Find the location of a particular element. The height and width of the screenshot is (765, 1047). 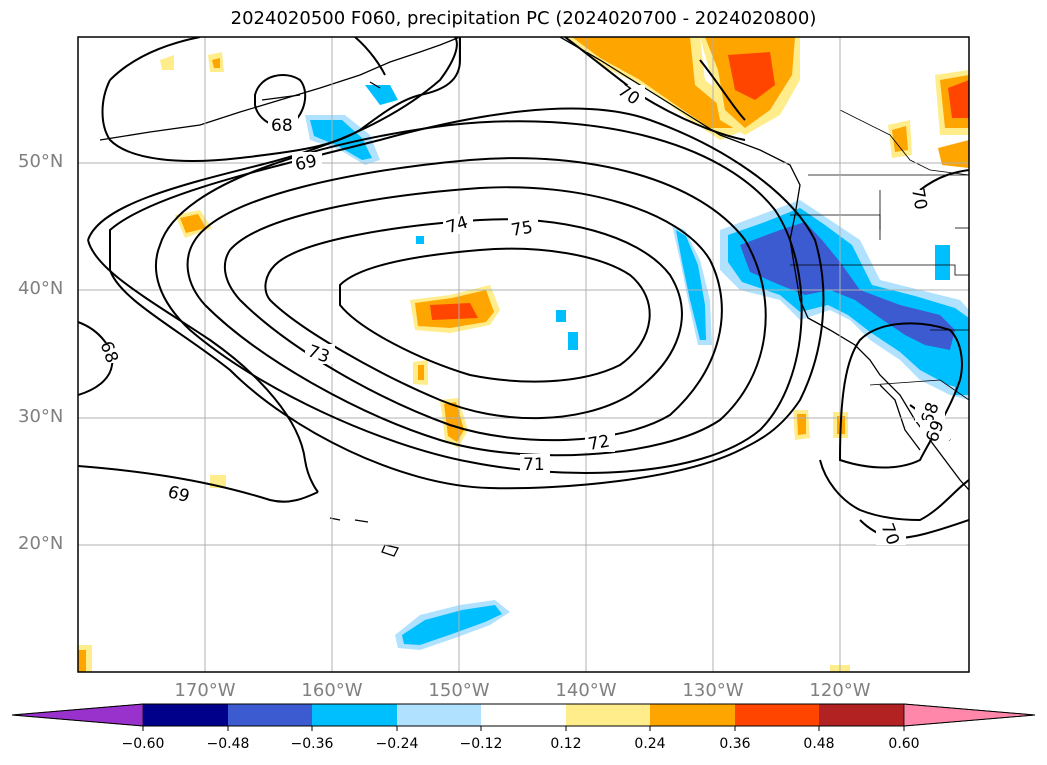

latitude-label: 50°N is located at coordinates (41, 161).